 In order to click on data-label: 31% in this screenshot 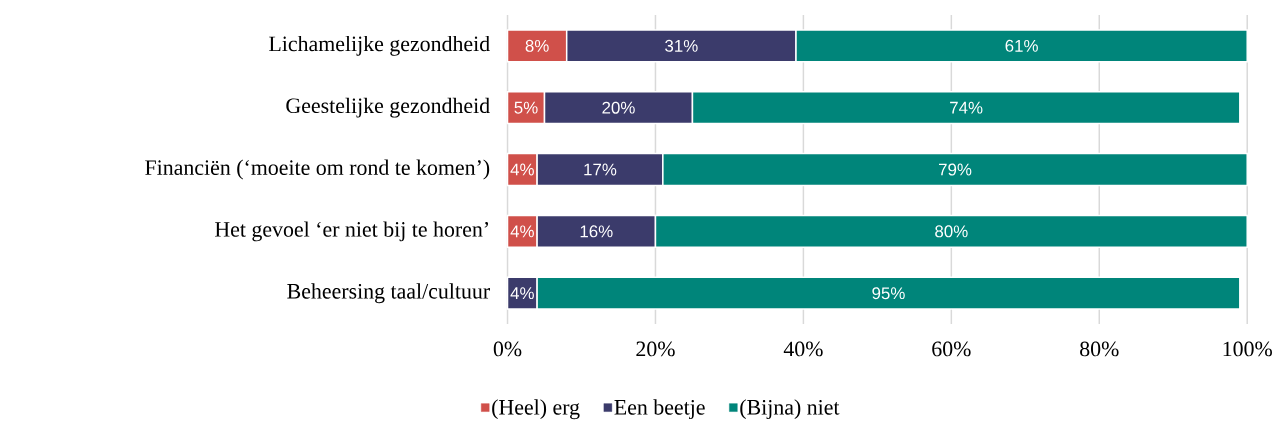, I will do `click(681, 46)`.